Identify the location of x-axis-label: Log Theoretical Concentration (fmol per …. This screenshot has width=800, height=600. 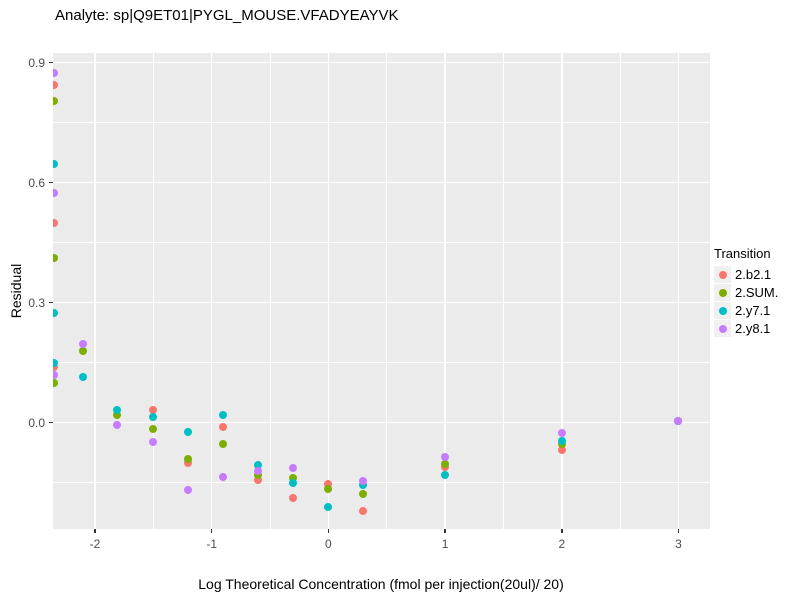
(381, 584).